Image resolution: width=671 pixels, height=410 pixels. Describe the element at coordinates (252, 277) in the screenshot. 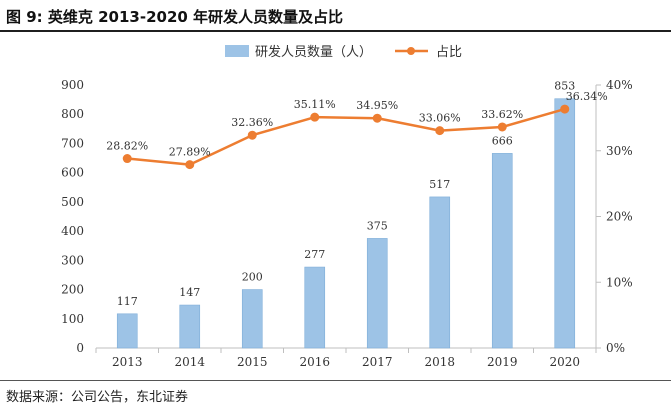

I see `bar-label-2015: 200` at that location.